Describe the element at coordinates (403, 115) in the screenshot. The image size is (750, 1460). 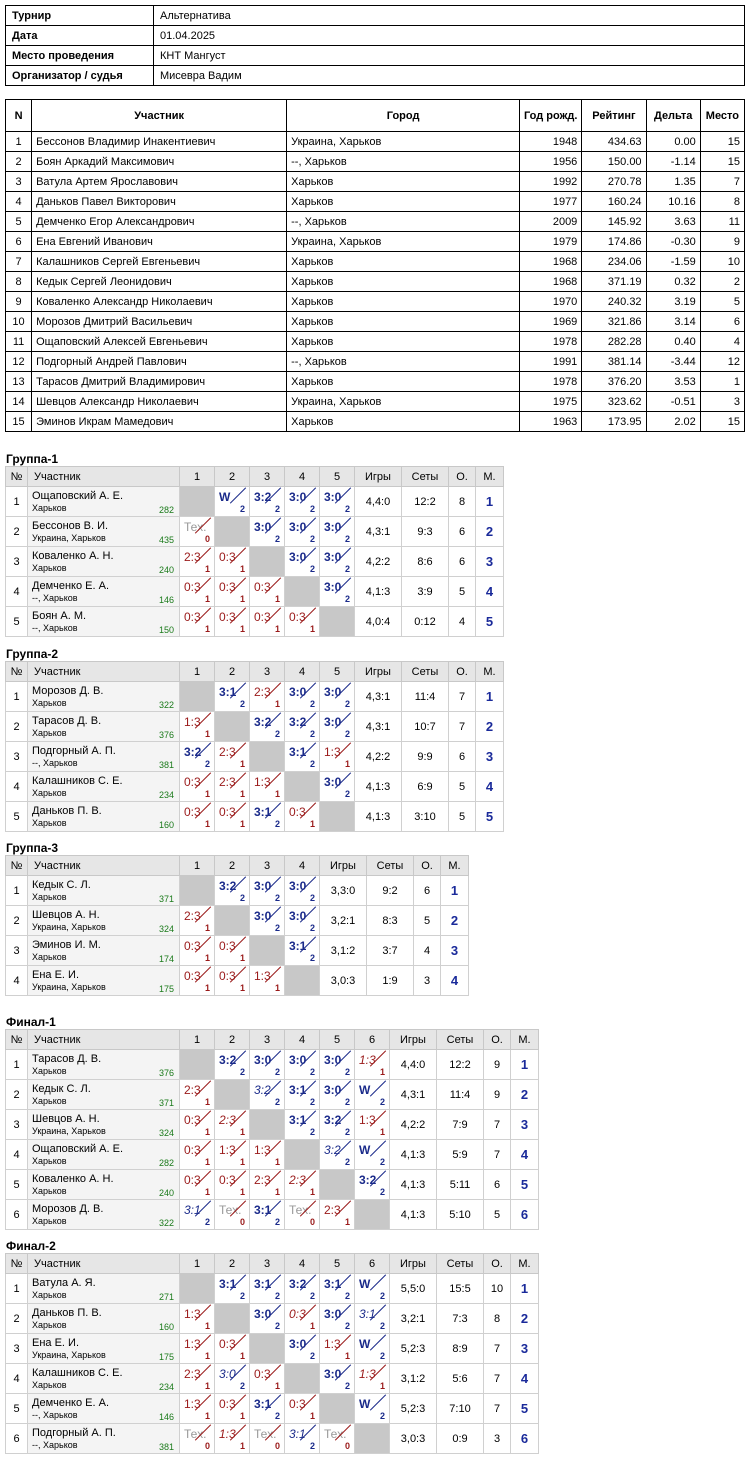
I see `participants-header-cell: Город` at that location.